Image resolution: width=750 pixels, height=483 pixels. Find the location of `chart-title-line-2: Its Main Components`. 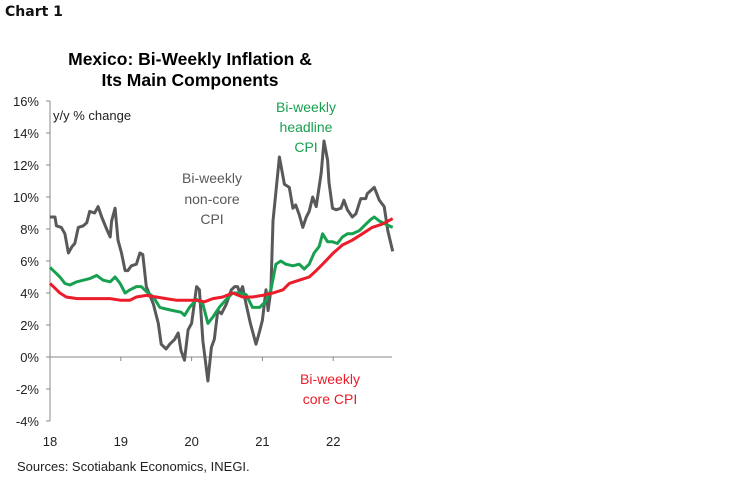

chart-title-line-2: Its Main Components is located at coordinates (190, 80).